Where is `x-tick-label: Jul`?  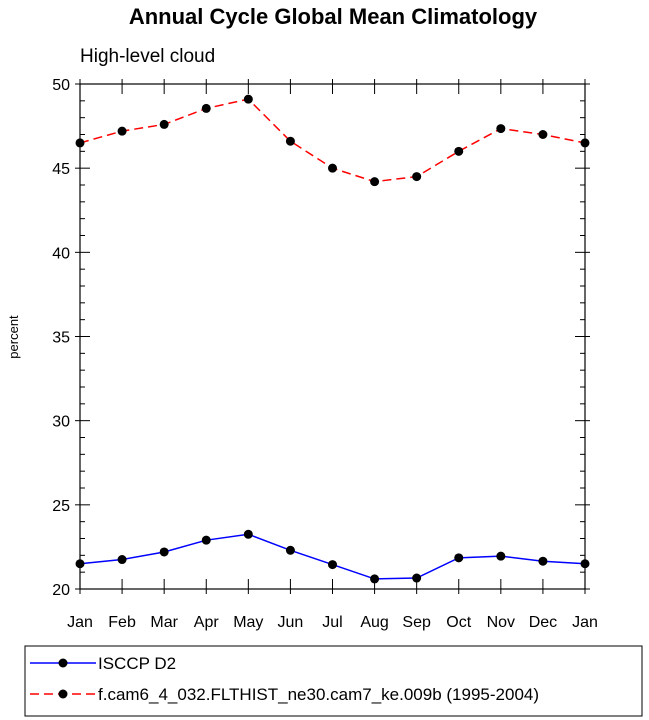 x-tick-label: Jul is located at coordinates (332, 622).